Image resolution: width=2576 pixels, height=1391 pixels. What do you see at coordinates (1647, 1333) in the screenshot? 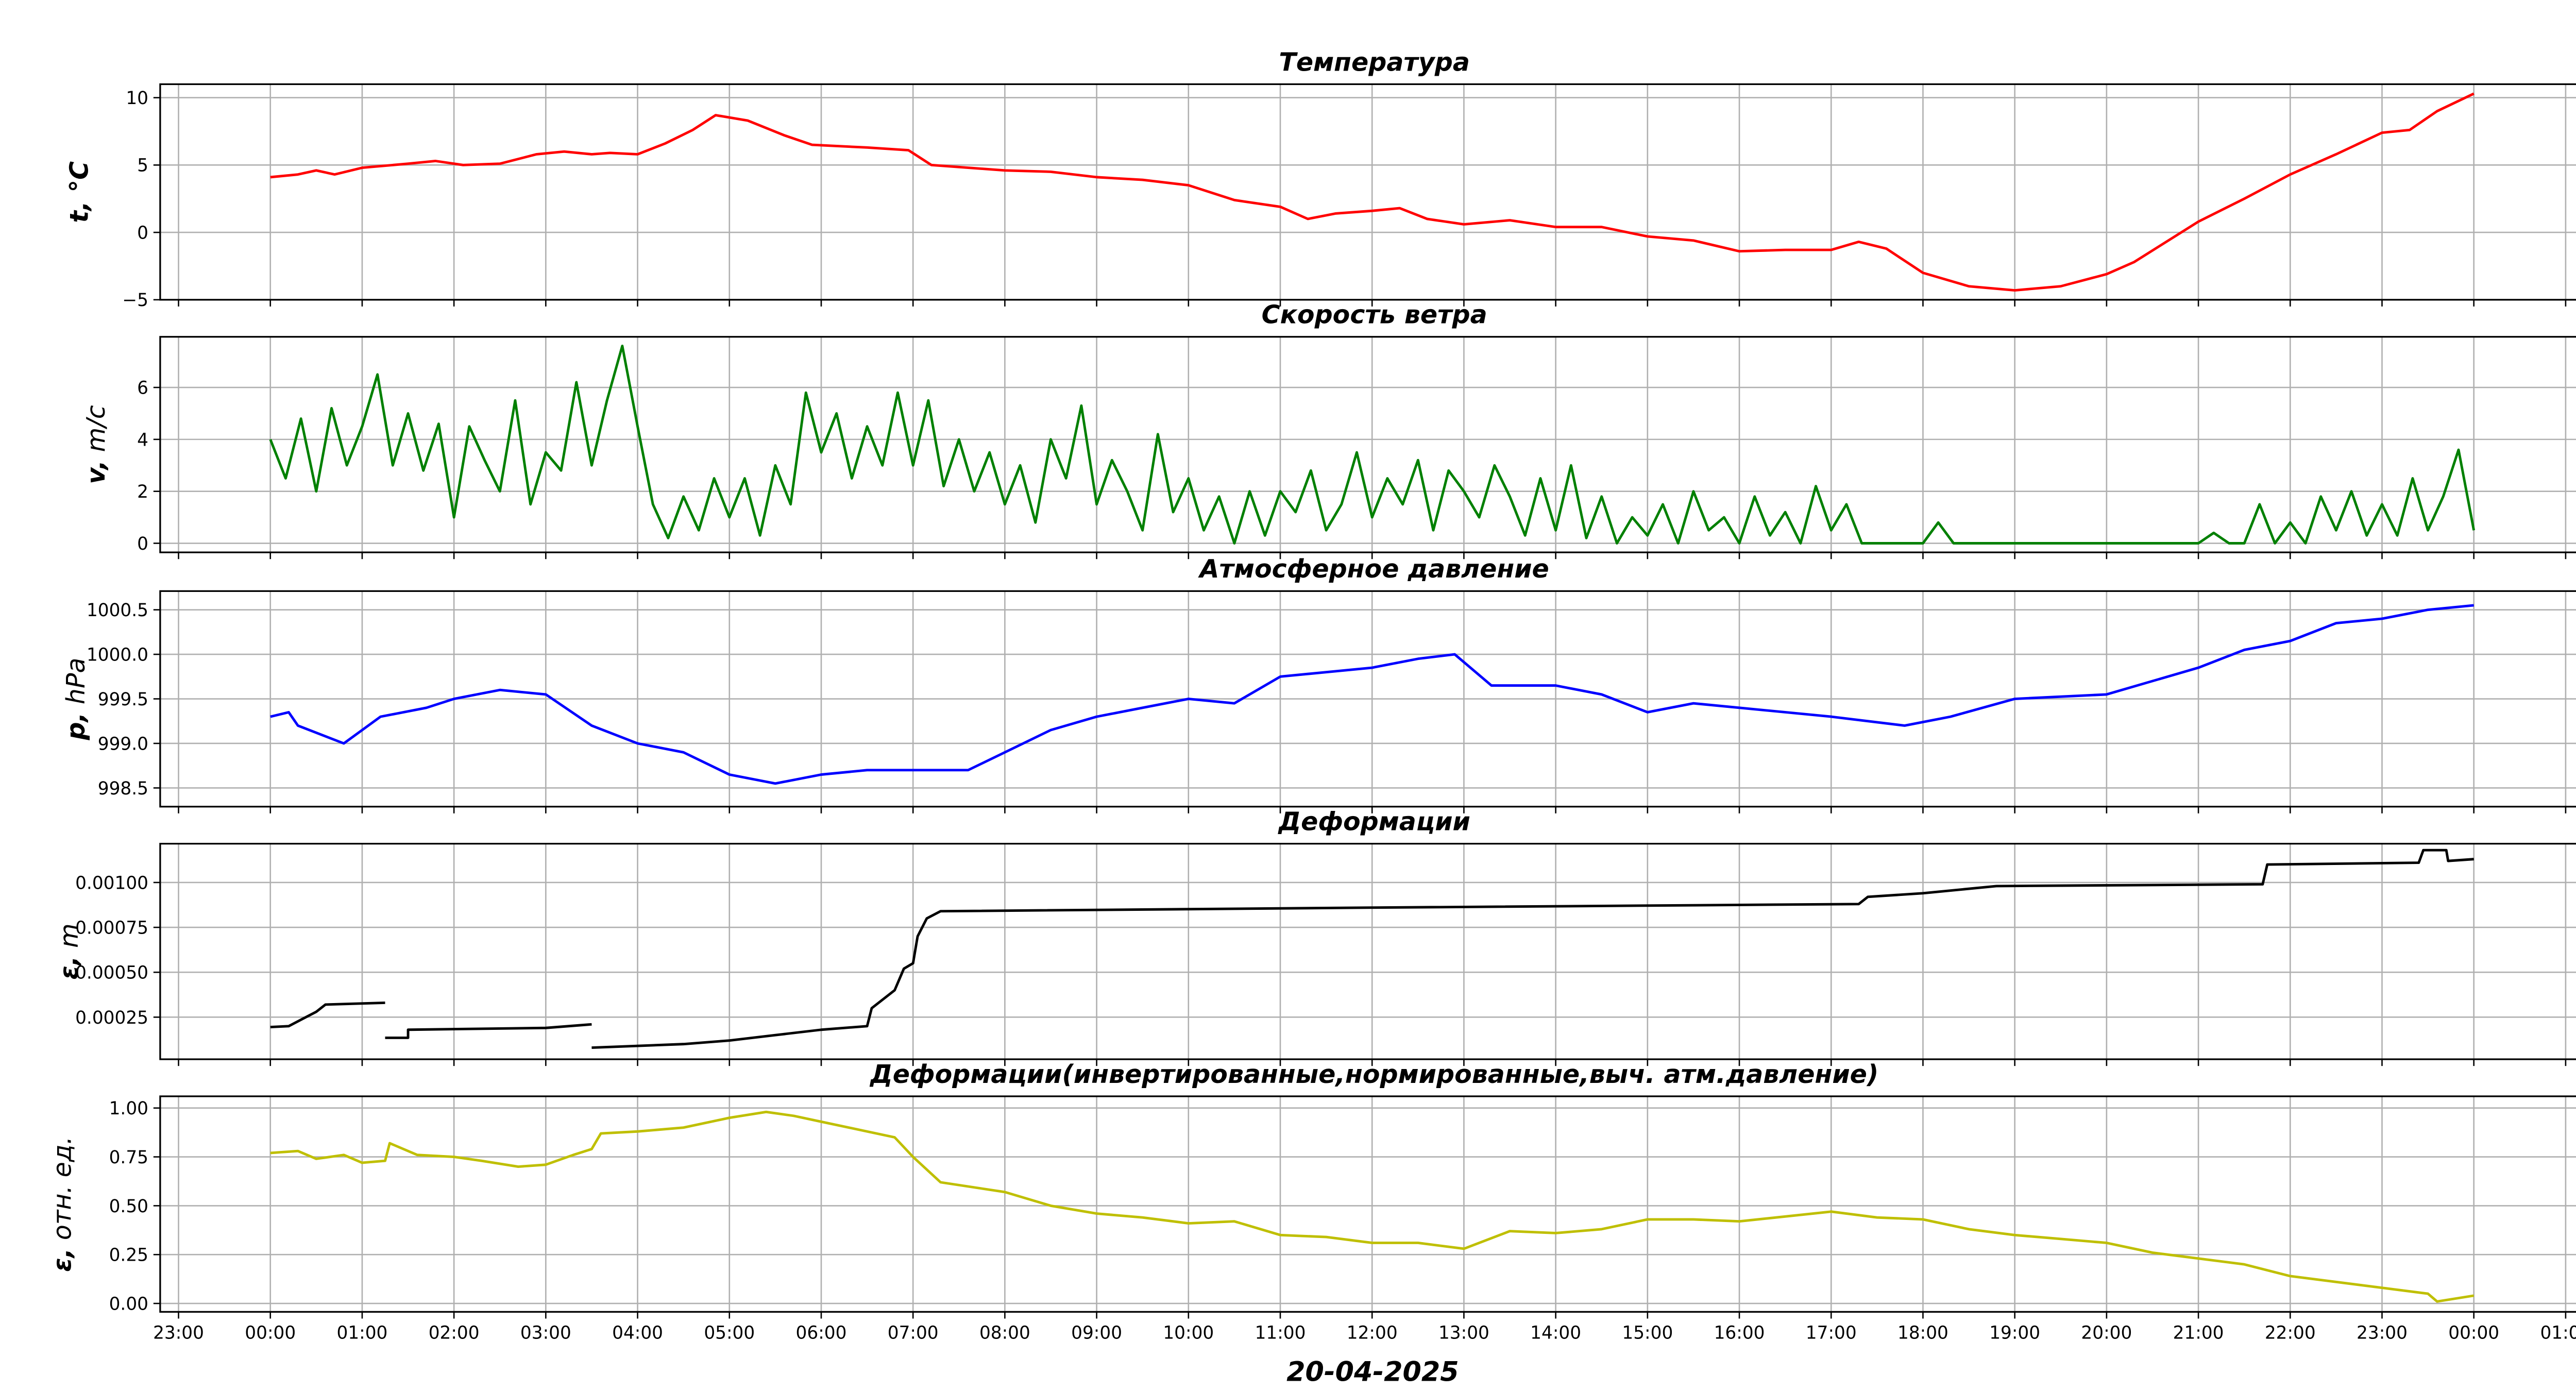
I see `x-tick-label: 15:00` at bounding box center [1647, 1333].